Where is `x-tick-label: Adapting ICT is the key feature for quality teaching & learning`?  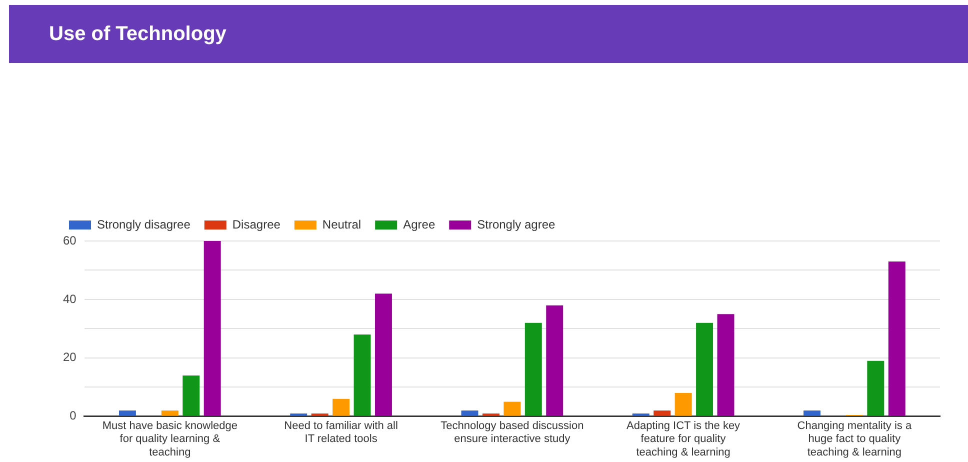 x-tick-label: Adapting ICT is the key feature for quality teaching & learning is located at coordinates (683, 439).